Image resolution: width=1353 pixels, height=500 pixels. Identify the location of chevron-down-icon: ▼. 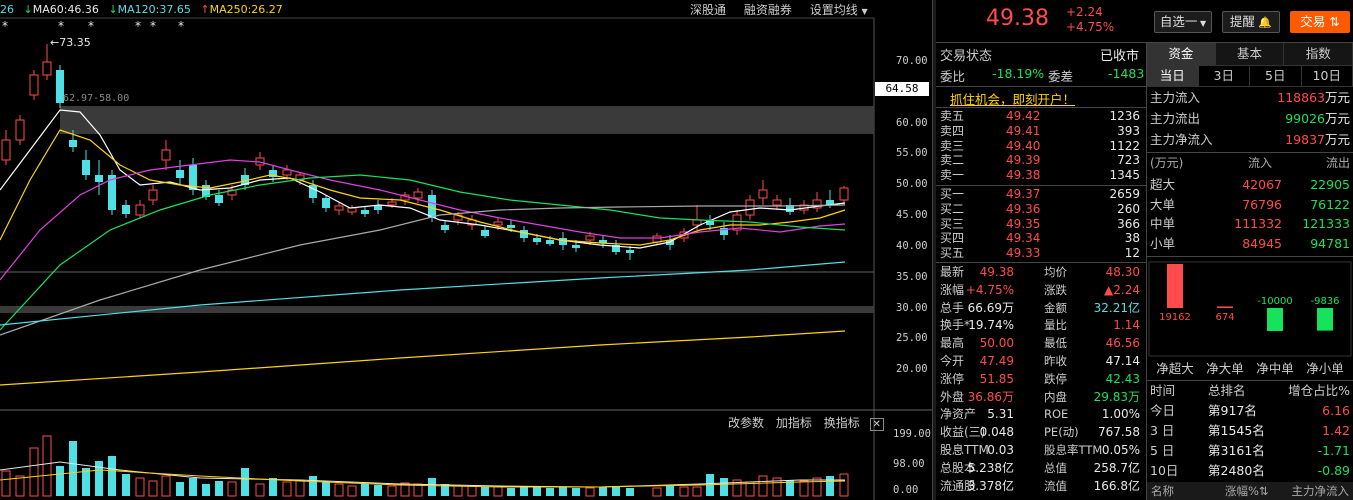
(864, 11).